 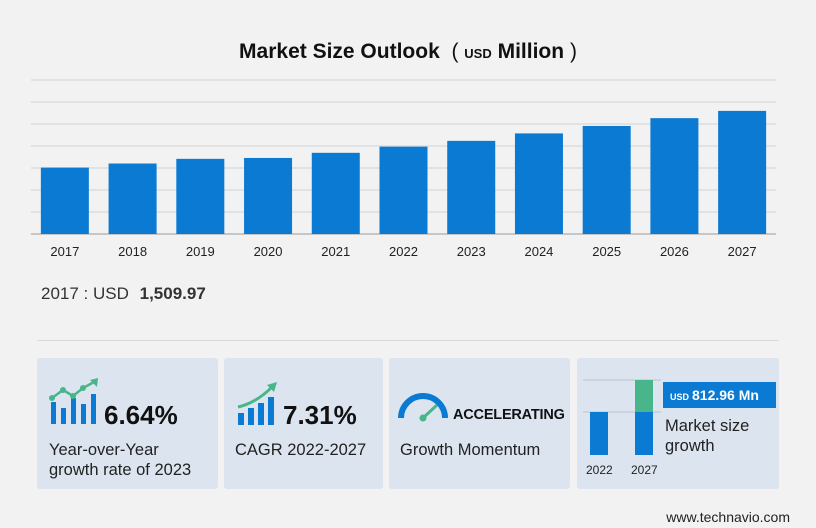 What do you see at coordinates (644, 470) in the screenshot?
I see `mini-year-end: 2027` at bounding box center [644, 470].